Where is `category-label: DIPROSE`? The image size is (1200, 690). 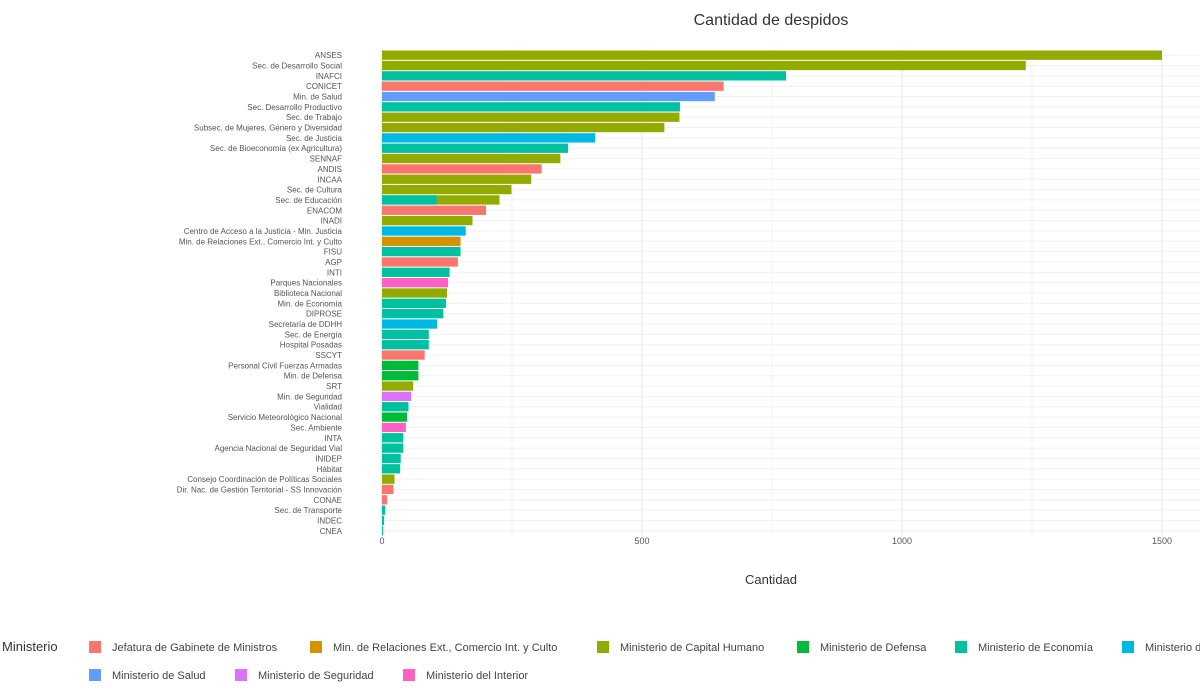
category-label: DIPROSE is located at coordinates (324, 314).